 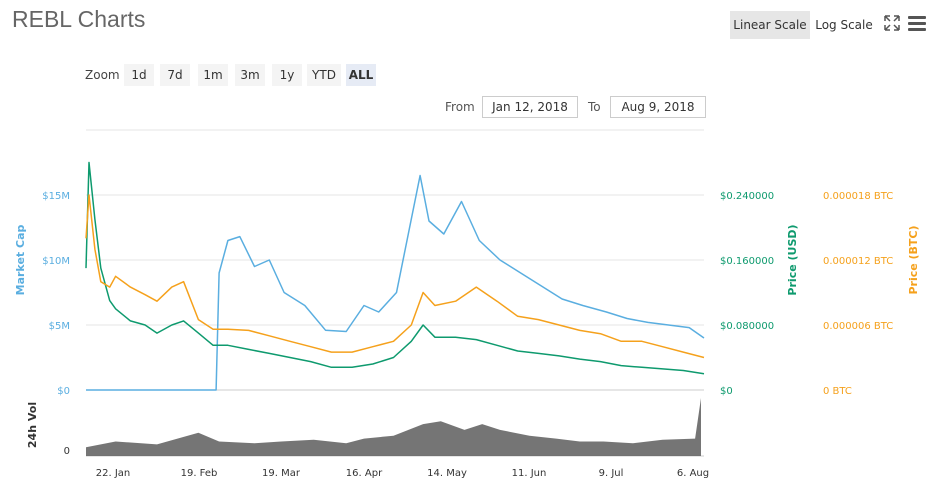 I want to click on market-cap-axis-title: Market Cap, so click(x=20, y=260).